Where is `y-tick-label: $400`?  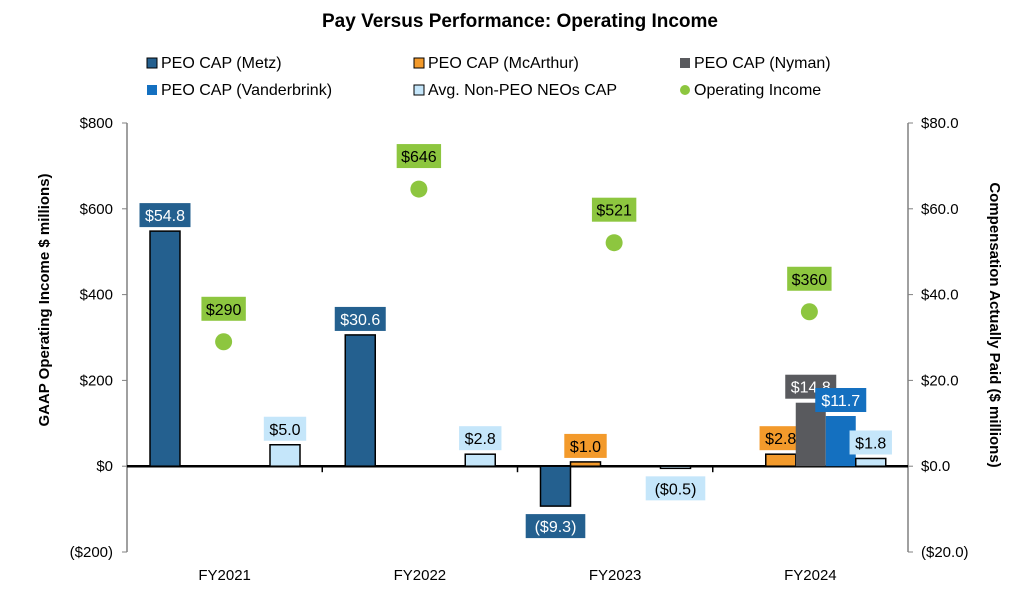 y-tick-label: $400 is located at coordinates (96, 295).